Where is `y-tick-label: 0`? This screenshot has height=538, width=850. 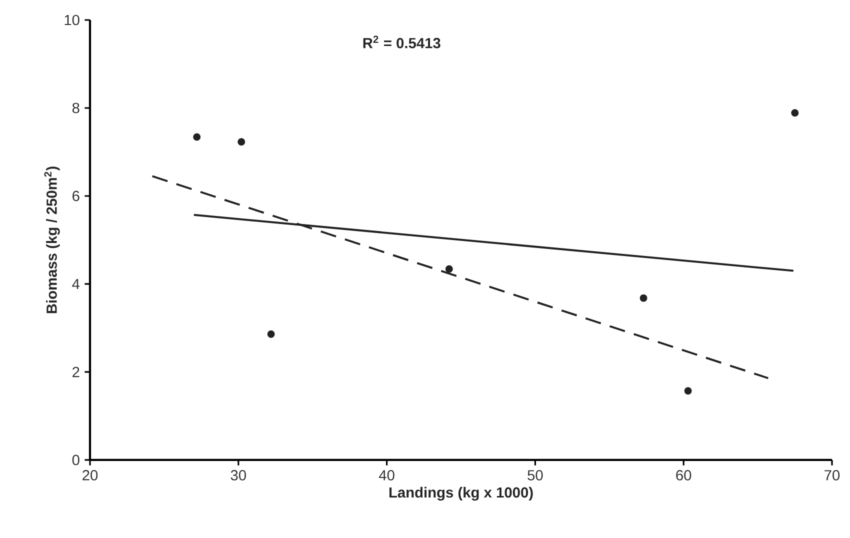
y-tick-label: 0 is located at coordinates (76, 460).